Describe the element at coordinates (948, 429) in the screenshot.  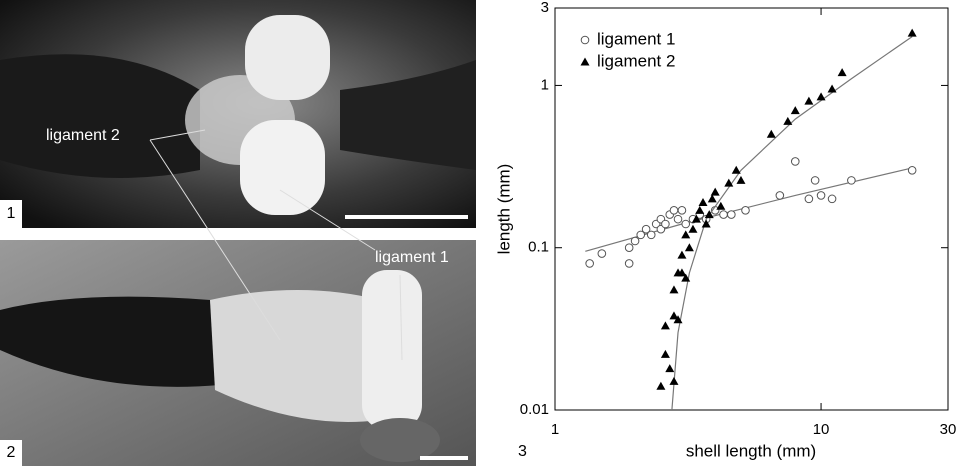
I see `x-tick-label: 30` at that location.